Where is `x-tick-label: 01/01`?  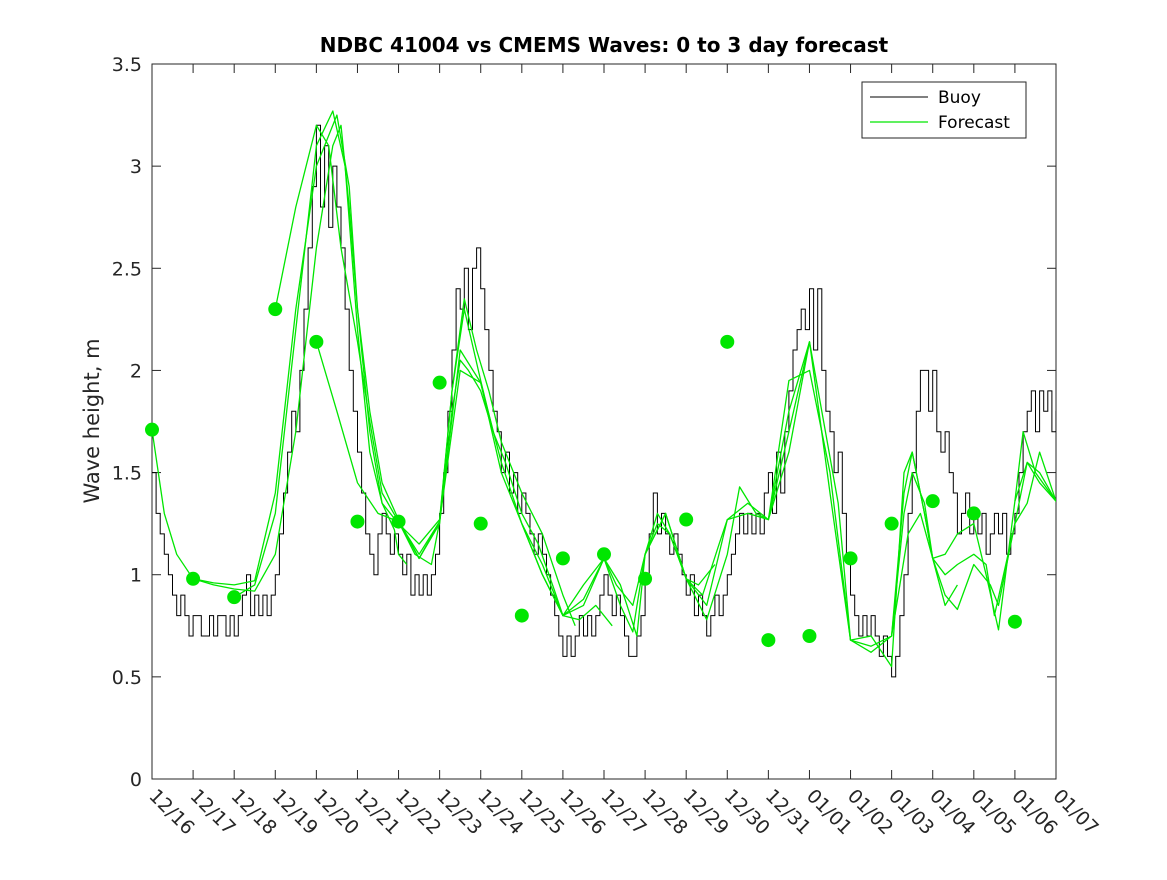
x-tick-label: 01/01 is located at coordinates (829, 812).